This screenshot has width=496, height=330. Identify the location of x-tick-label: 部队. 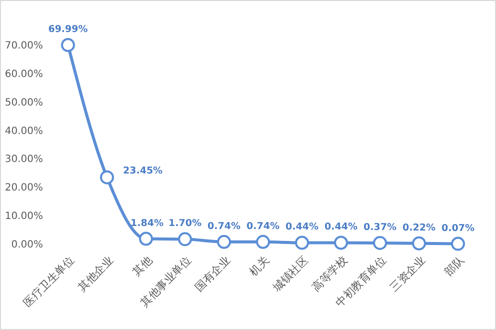
(454, 266).